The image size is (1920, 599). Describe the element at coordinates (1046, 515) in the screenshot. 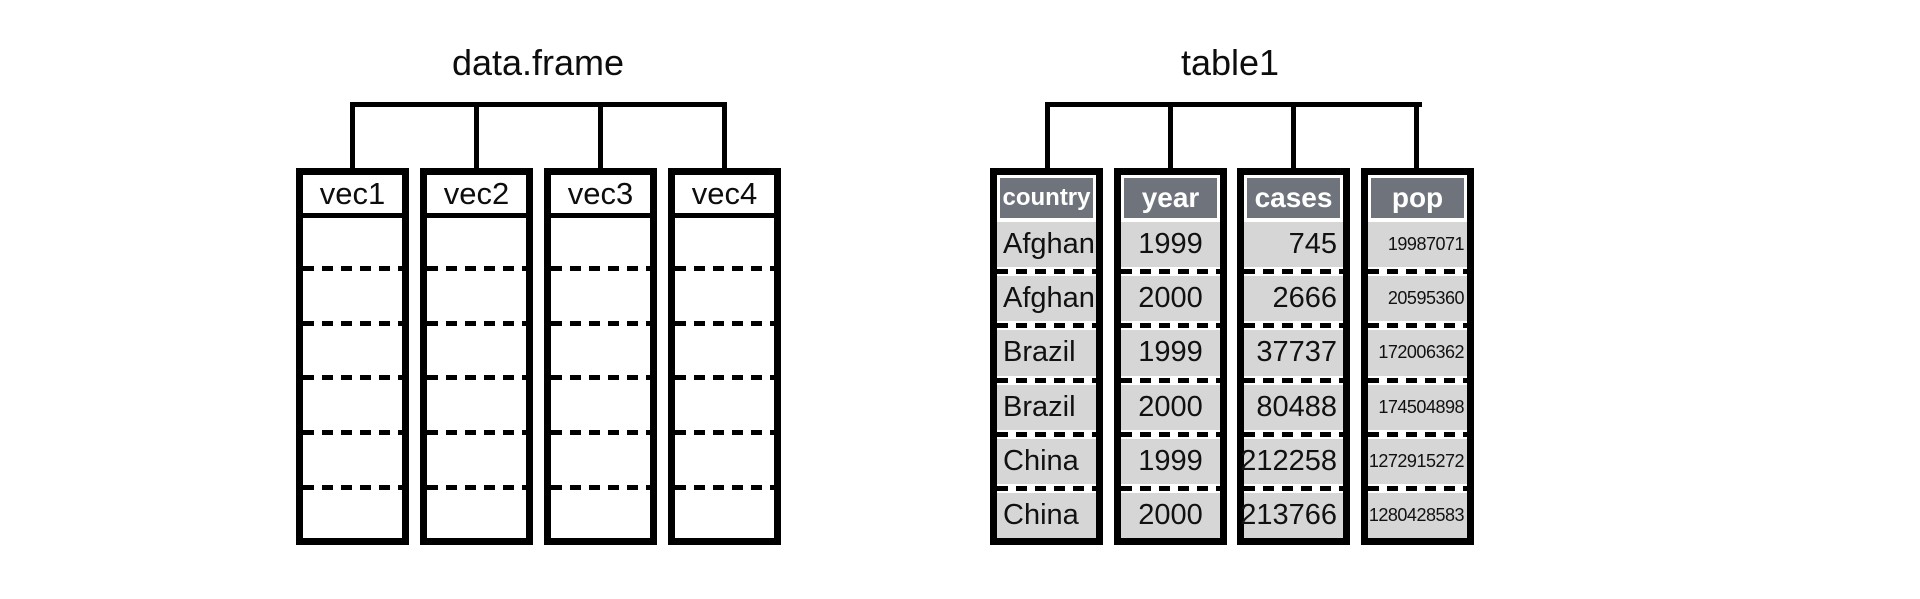

I see `data-cell: China` at that location.